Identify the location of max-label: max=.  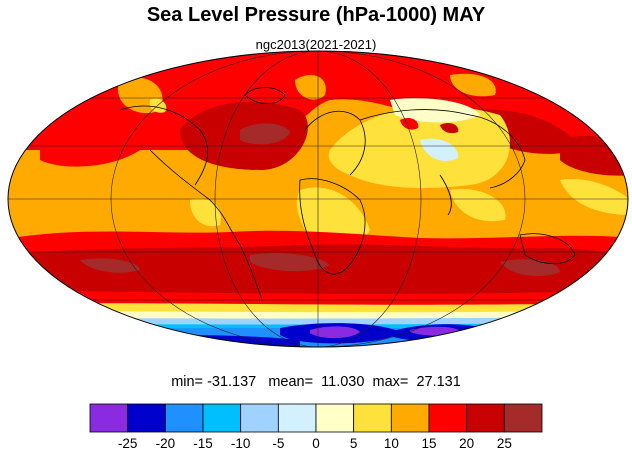
(390, 382).